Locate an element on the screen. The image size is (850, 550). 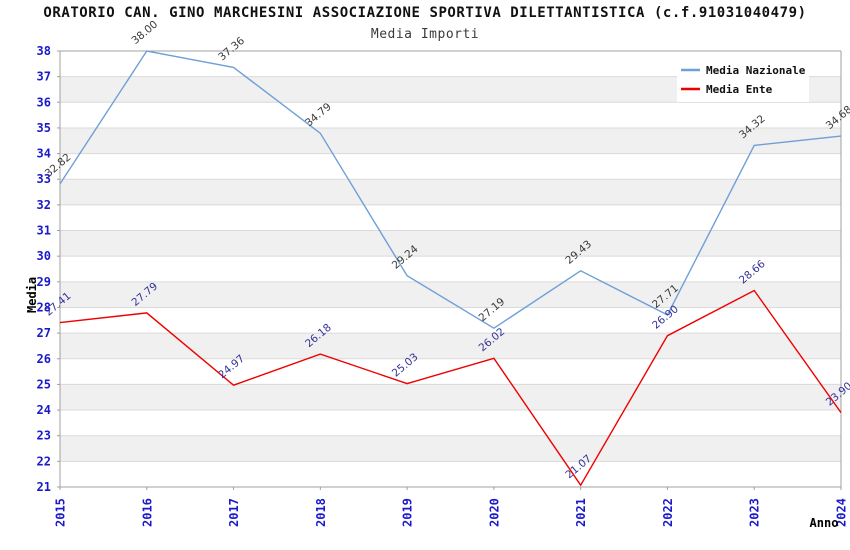
y-tick-label: 29 is located at coordinates (44, 282).